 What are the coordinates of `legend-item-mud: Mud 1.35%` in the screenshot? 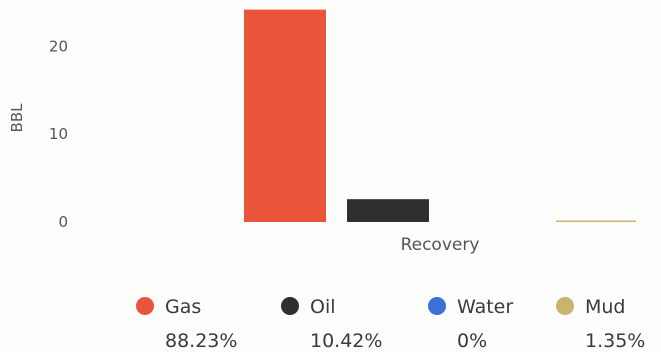 It's located at (600, 324).